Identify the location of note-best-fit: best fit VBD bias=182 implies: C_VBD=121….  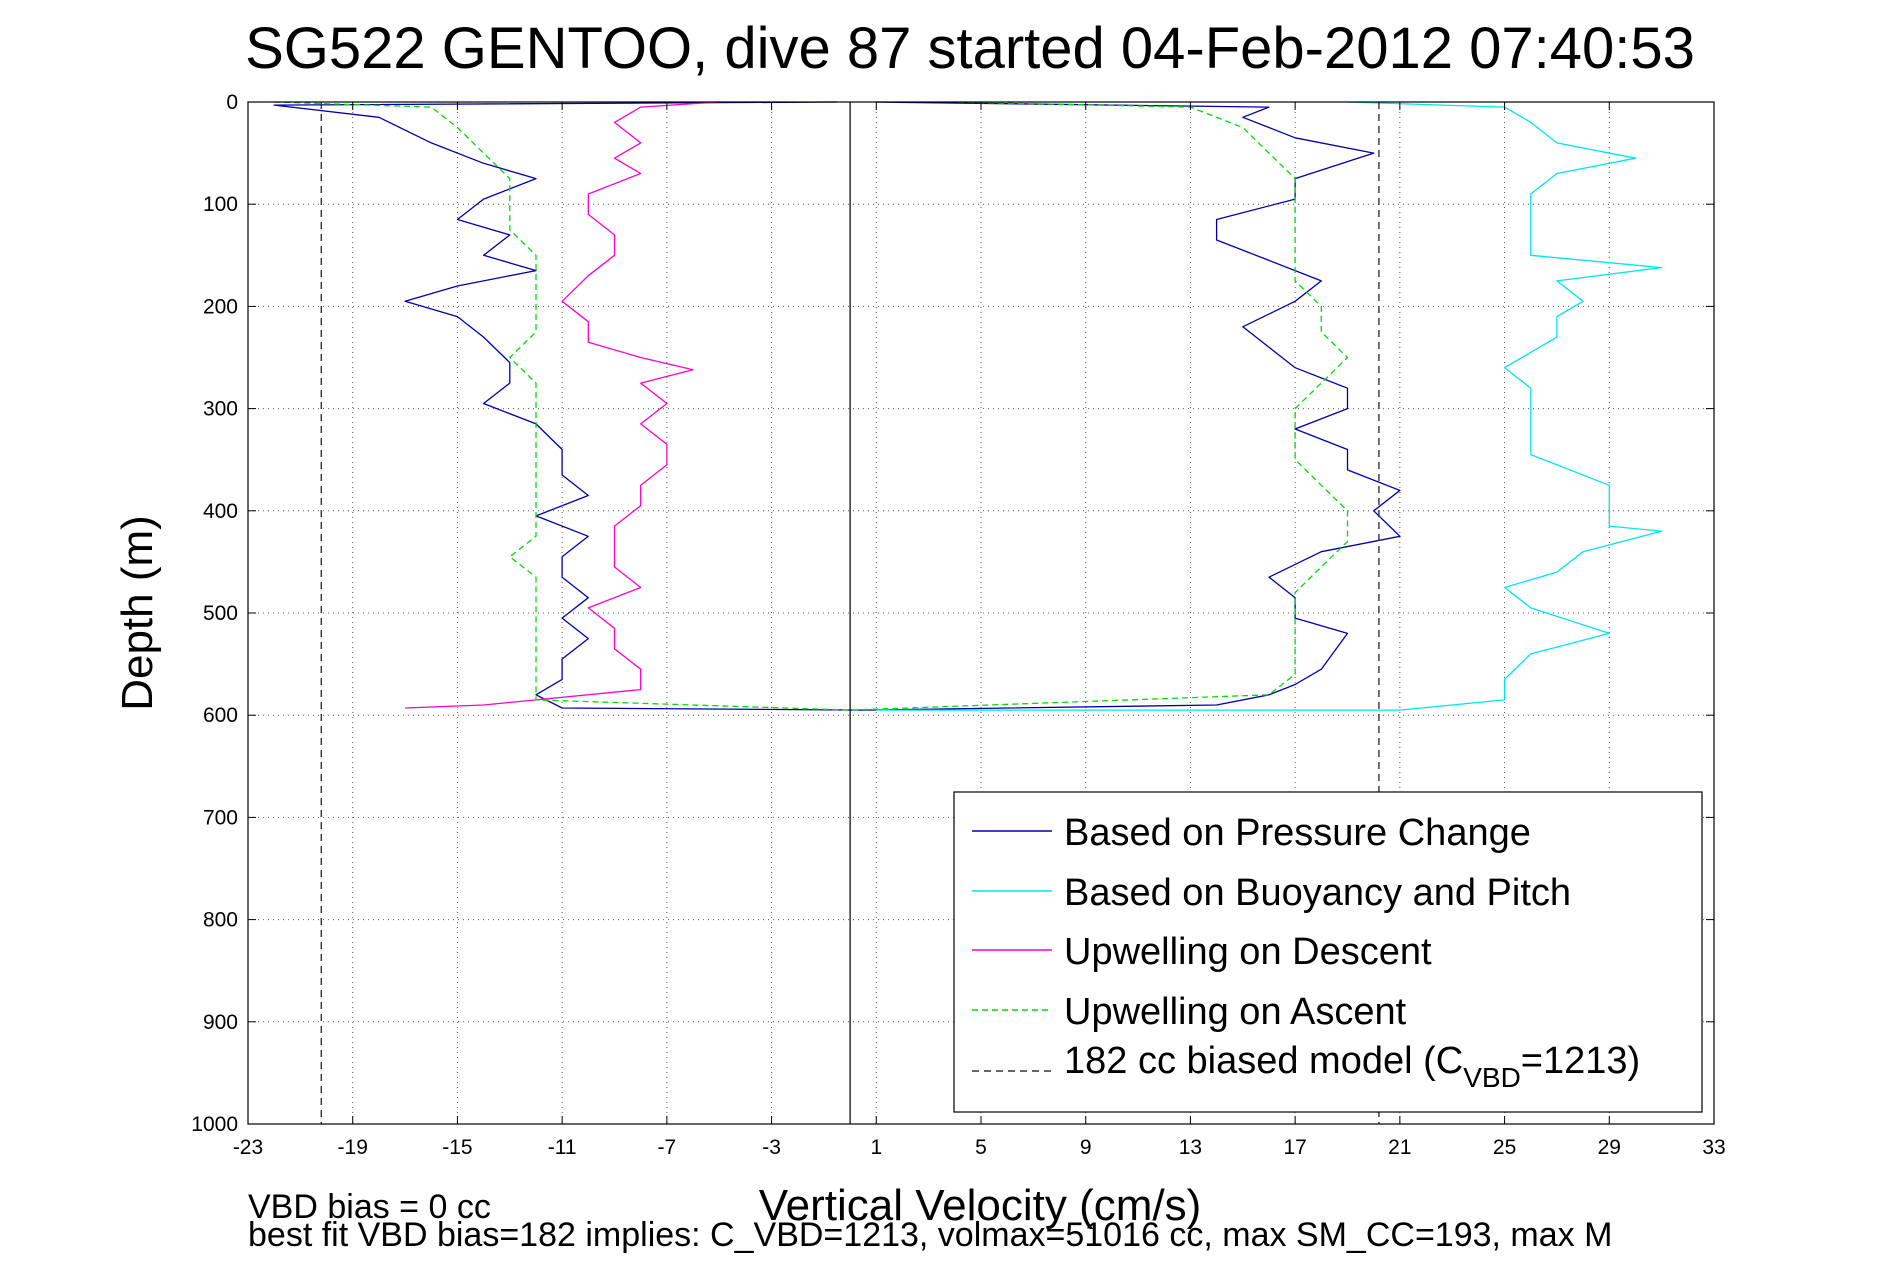
(930, 1235).